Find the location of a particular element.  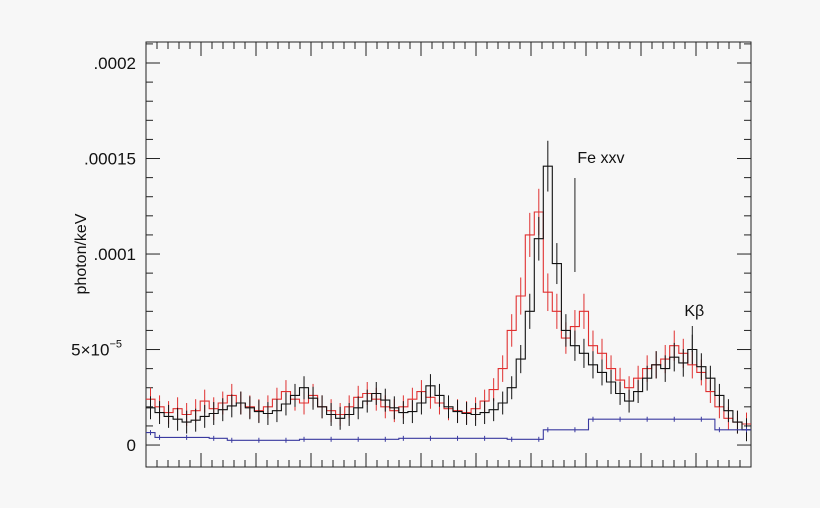

annotation-layer: Fe xxv Kβ is located at coordinates (639, 251).